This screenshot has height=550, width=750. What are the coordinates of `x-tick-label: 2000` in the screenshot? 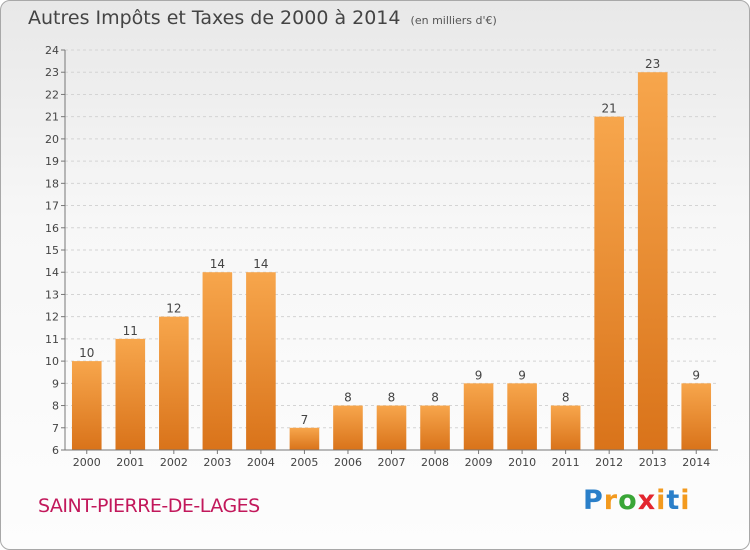 It's located at (87, 462).